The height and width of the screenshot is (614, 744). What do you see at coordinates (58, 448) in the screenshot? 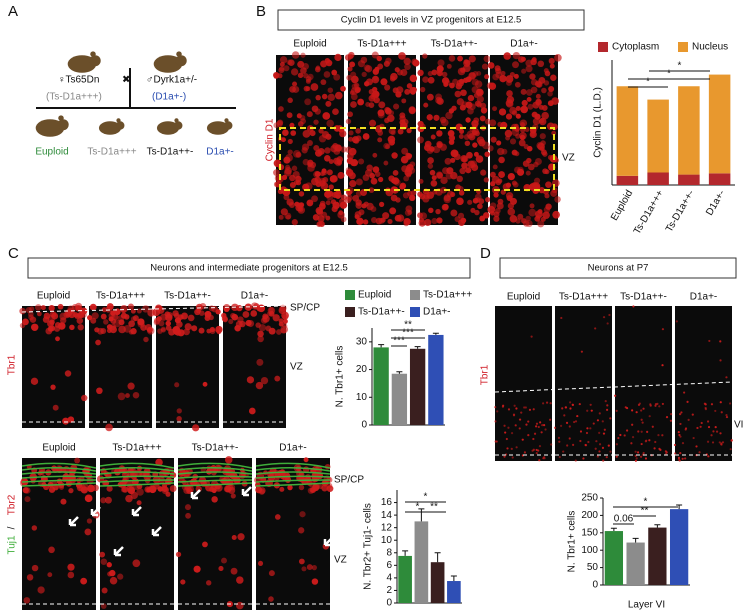
I see `column-label: Euploid` at bounding box center [58, 448].